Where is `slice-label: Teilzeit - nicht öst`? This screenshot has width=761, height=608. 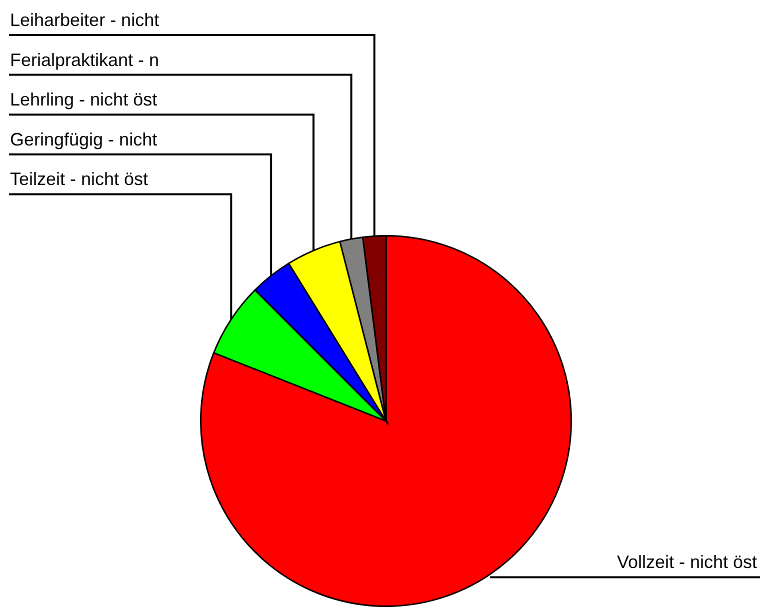
slice-label: Teilzeit - nicht öst is located at coordinates (79, 179).